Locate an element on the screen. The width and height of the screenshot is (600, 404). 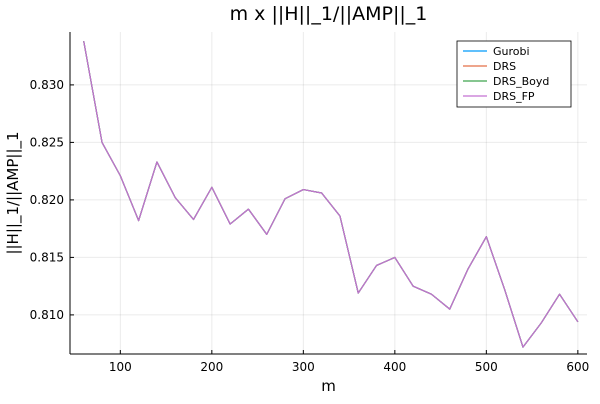
y-tick-label: 0.830 is located at coordinates (47, 85).